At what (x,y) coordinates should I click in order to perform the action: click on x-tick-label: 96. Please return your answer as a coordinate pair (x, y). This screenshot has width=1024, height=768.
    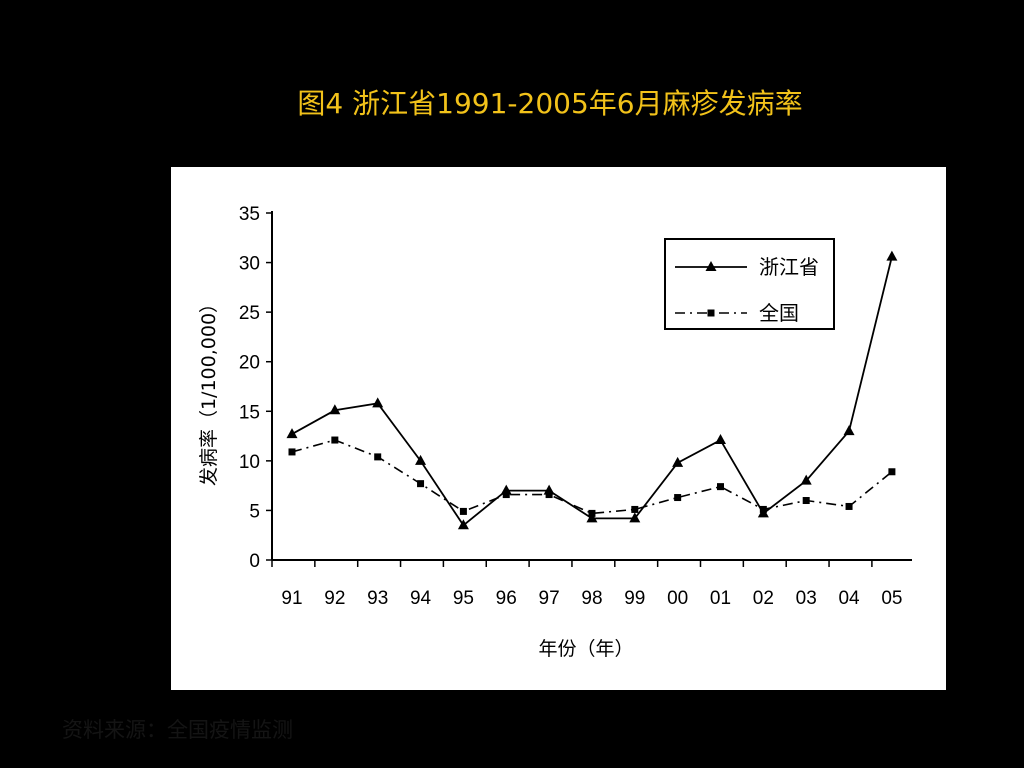
    Looking at the image, I should click on (506, 598).